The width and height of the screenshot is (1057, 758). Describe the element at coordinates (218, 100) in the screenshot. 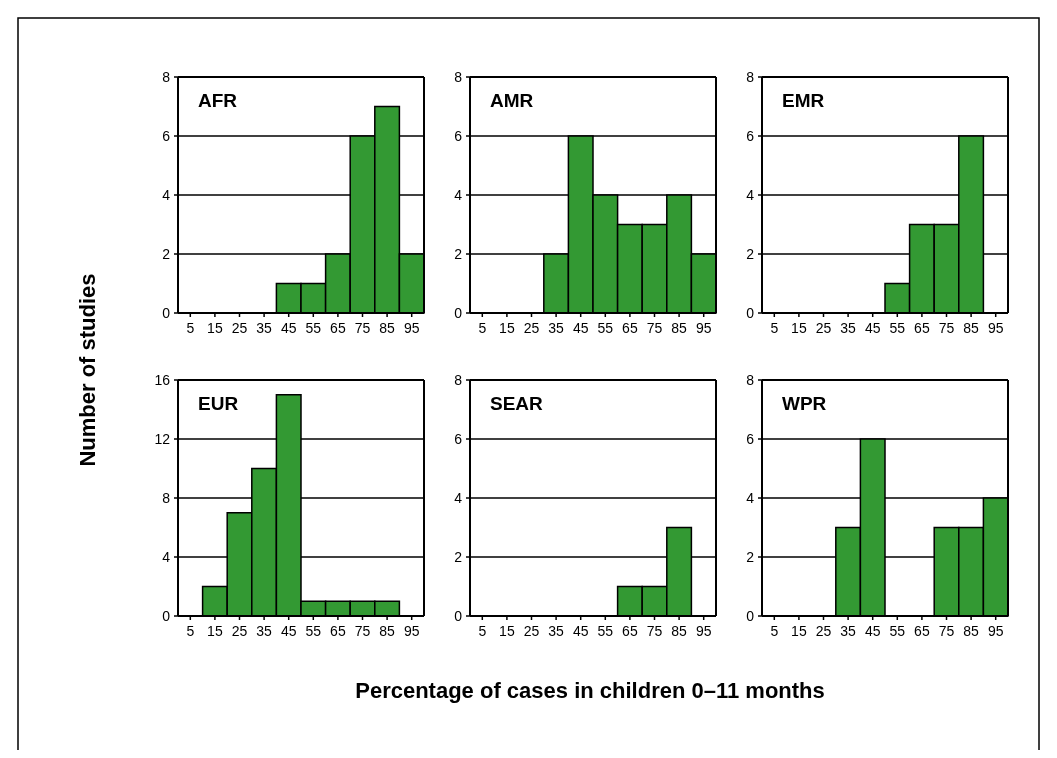

I see `text: AFR` at that location.